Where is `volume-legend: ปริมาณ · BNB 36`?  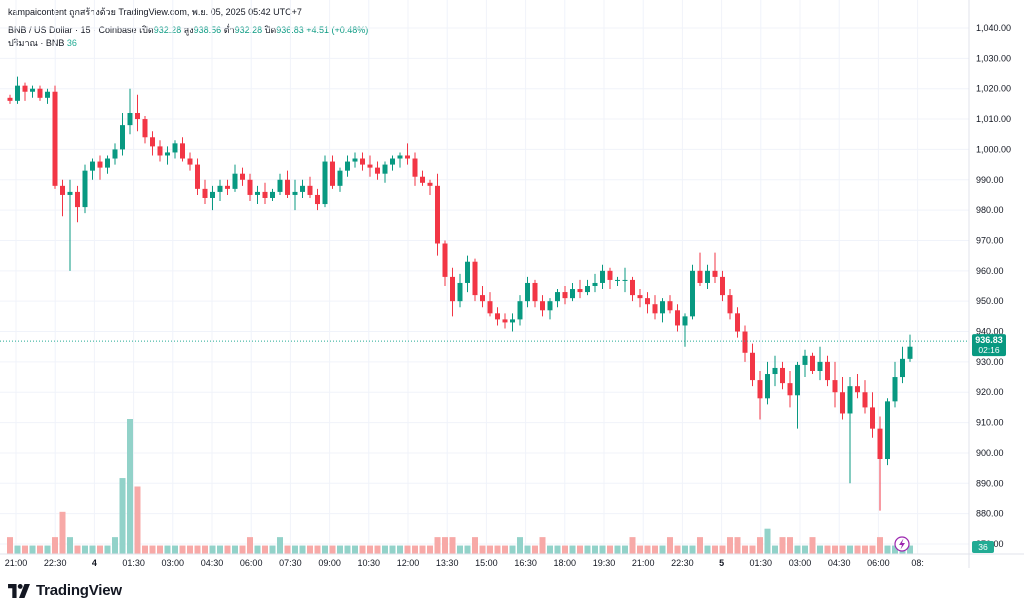
volume-legend: ปริมาณ · BNB 36 is located at coordinates (42, 43).